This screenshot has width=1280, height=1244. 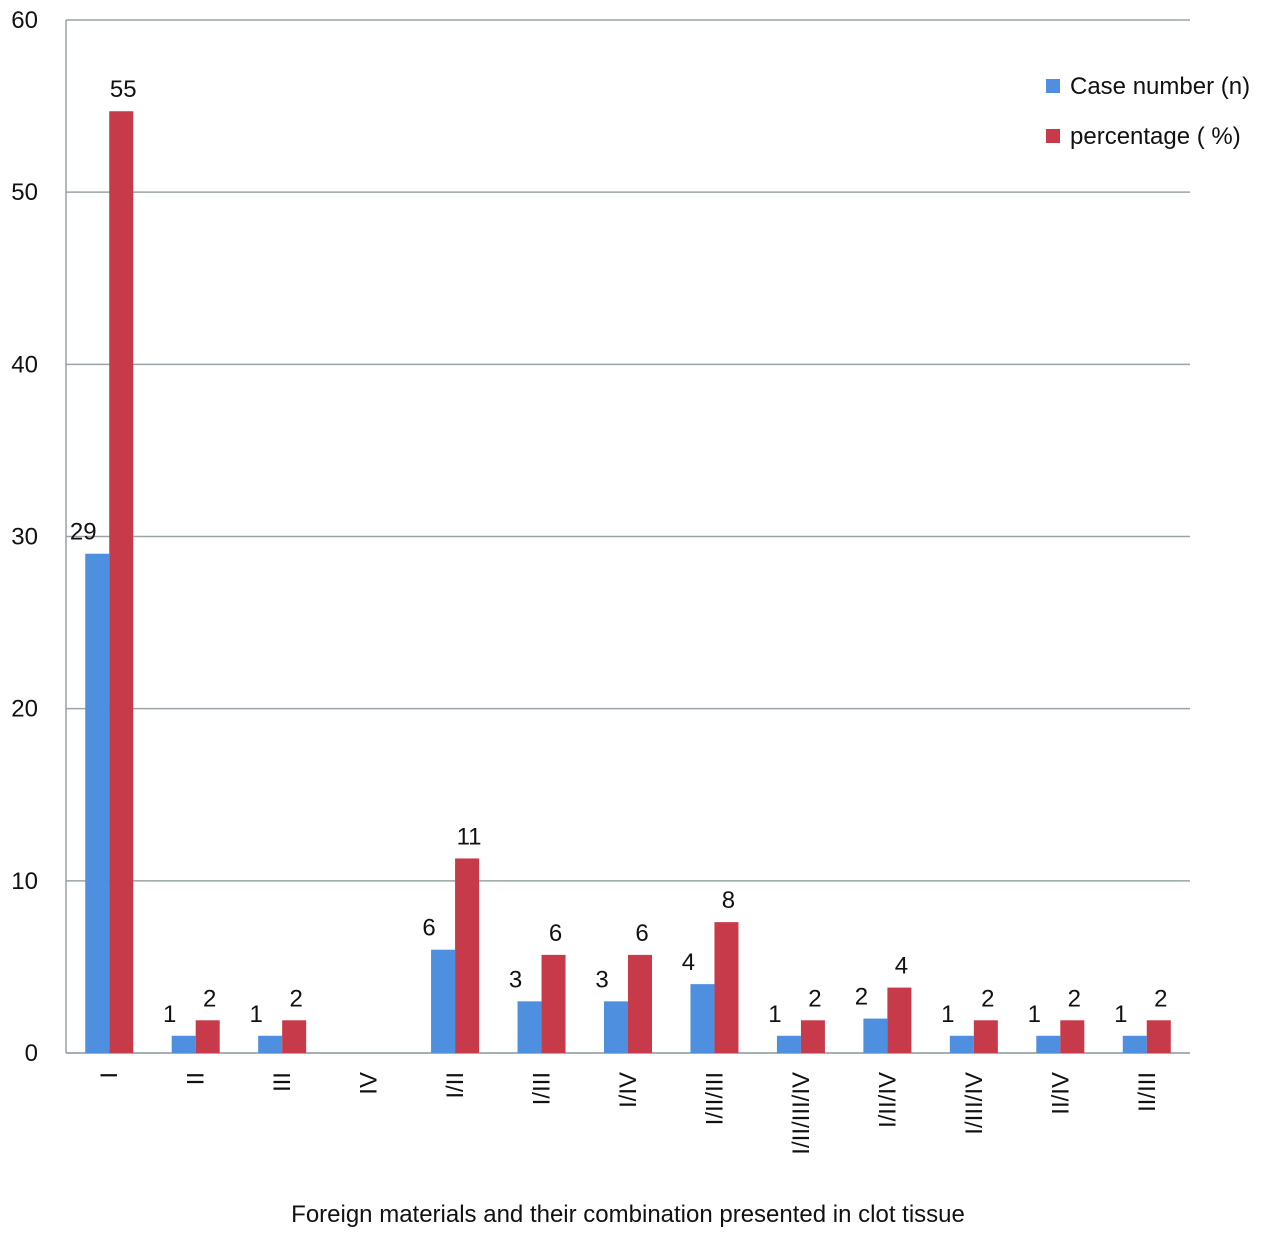 I want to click on x-tick-label: IV, so click(x=369, y=1083).